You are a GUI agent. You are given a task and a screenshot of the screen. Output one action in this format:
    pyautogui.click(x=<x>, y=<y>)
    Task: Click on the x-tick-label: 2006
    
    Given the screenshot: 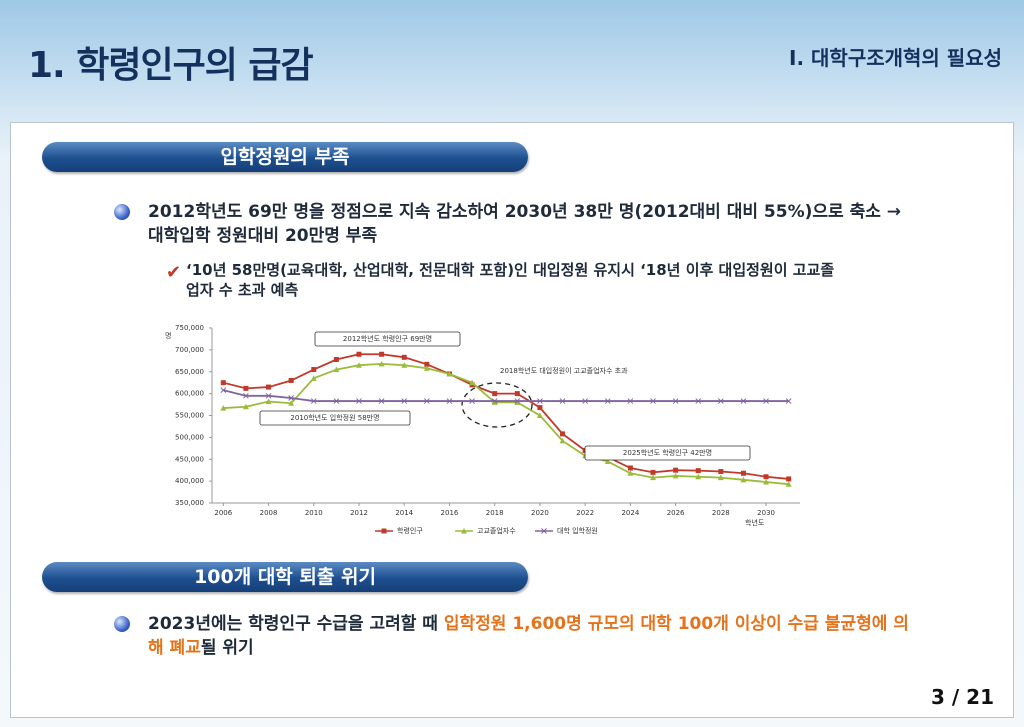 What is the action you would take?
    pyautogui.click(x=223, y=513)
    